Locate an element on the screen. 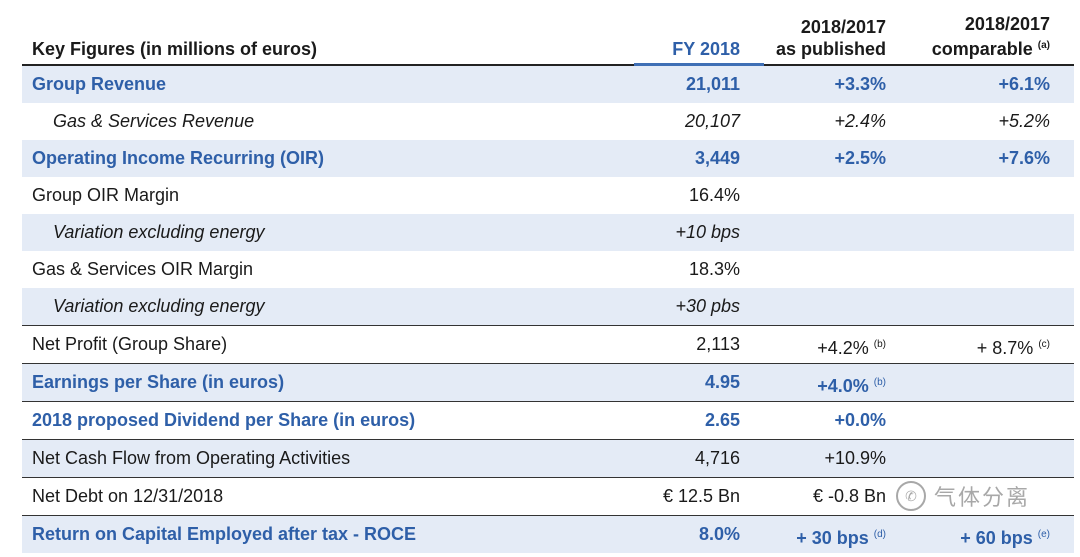 The width and height of the screenshot is (1080, 557). header-published: 2018/2017 as published is located at coordinates (825, 38).